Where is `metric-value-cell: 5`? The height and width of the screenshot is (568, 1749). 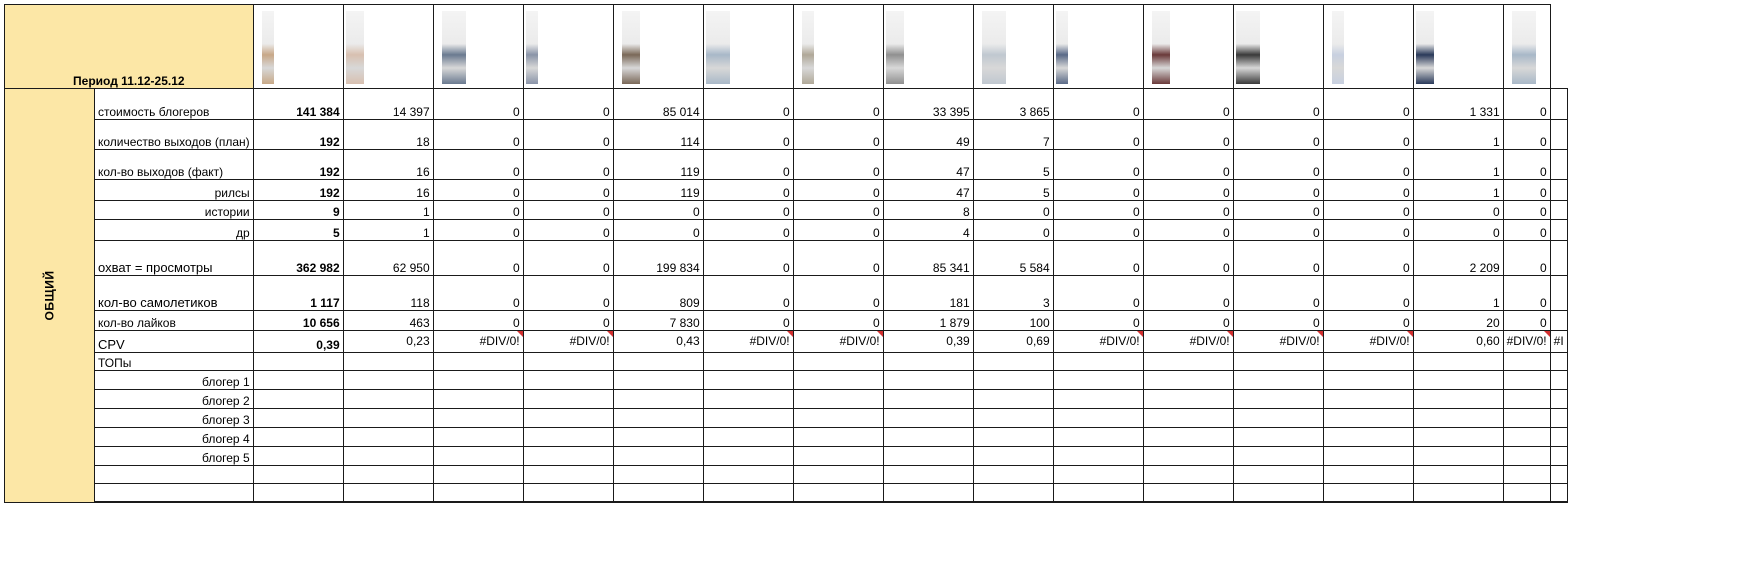
metric-value-cell: 5 is located at coordinates (1013, 164).